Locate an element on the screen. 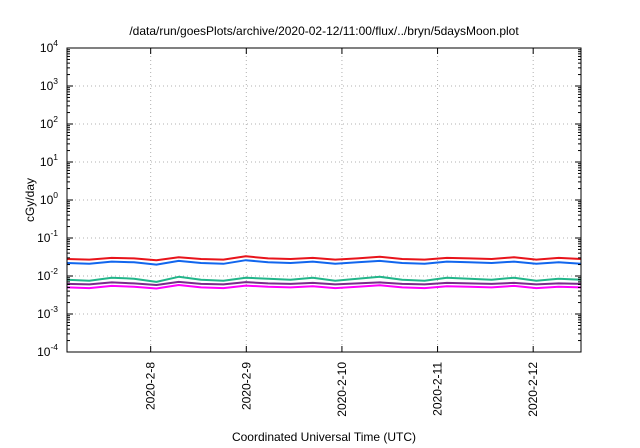 The width and height of the screenshot is (640, 448). x-tick-label: 2020-2-10 is located at coordinates (342, 389).